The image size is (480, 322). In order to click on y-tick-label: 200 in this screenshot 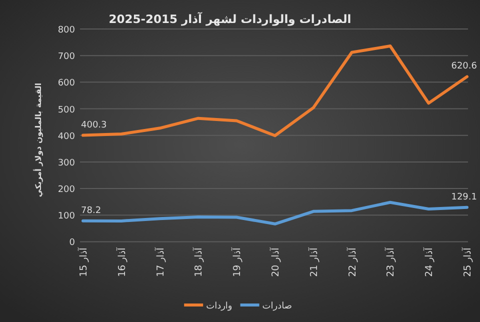, I will do `click(67, 190)`.